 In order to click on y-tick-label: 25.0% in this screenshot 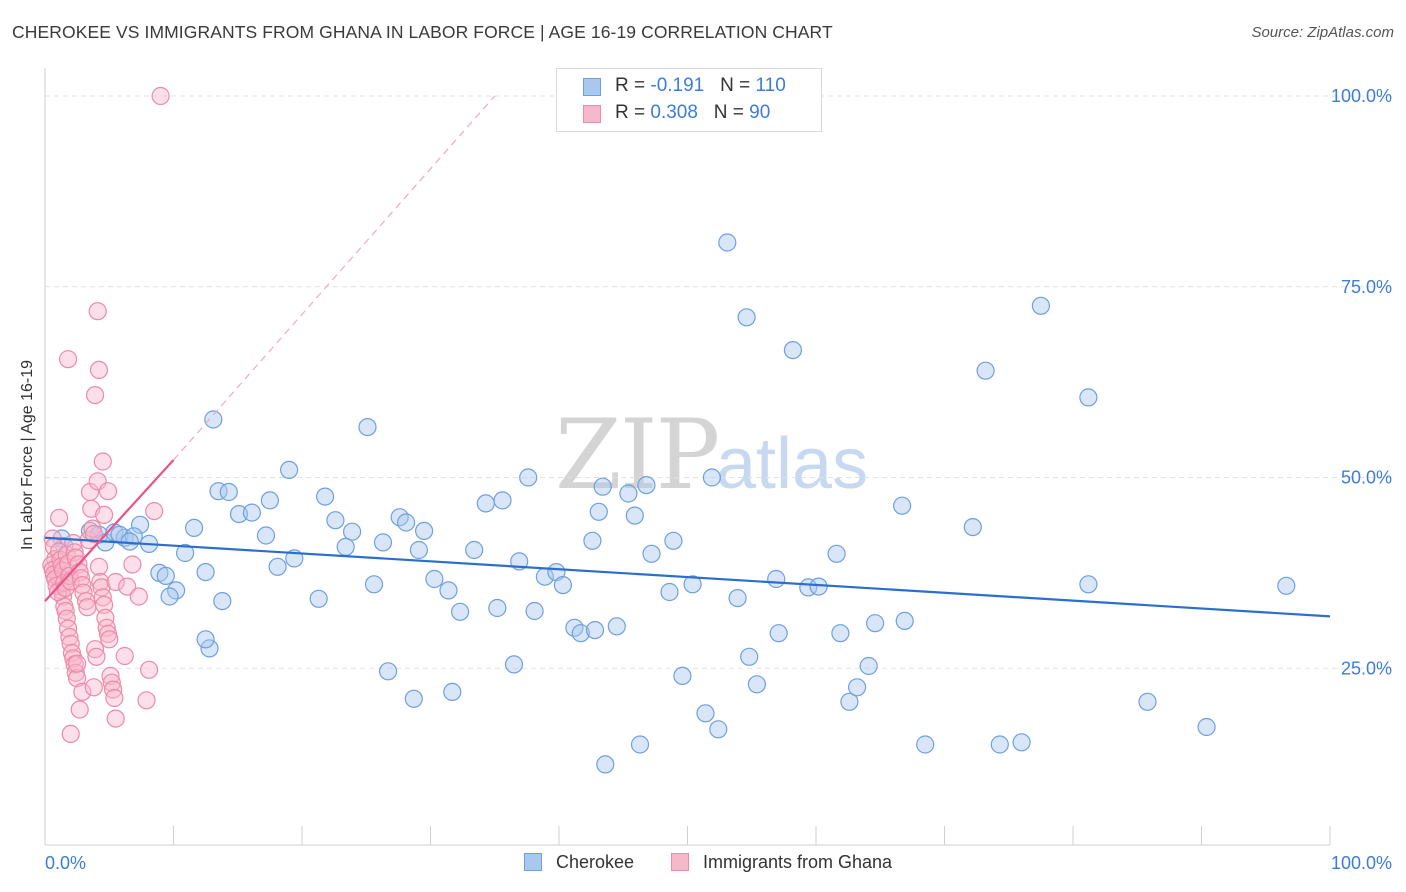, I will do `click(1366, 668)`.